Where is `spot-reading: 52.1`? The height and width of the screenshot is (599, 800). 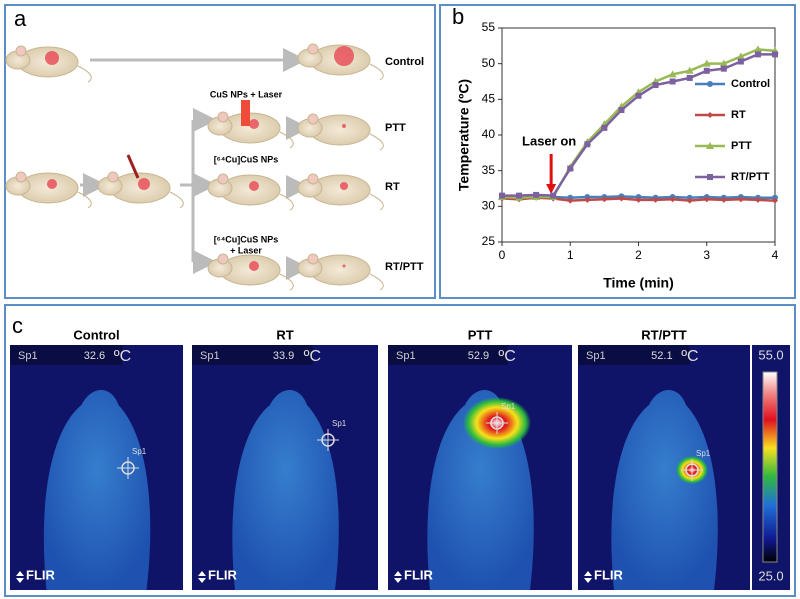 spot-reading: 52.1 is located at coordinates (661, 356).